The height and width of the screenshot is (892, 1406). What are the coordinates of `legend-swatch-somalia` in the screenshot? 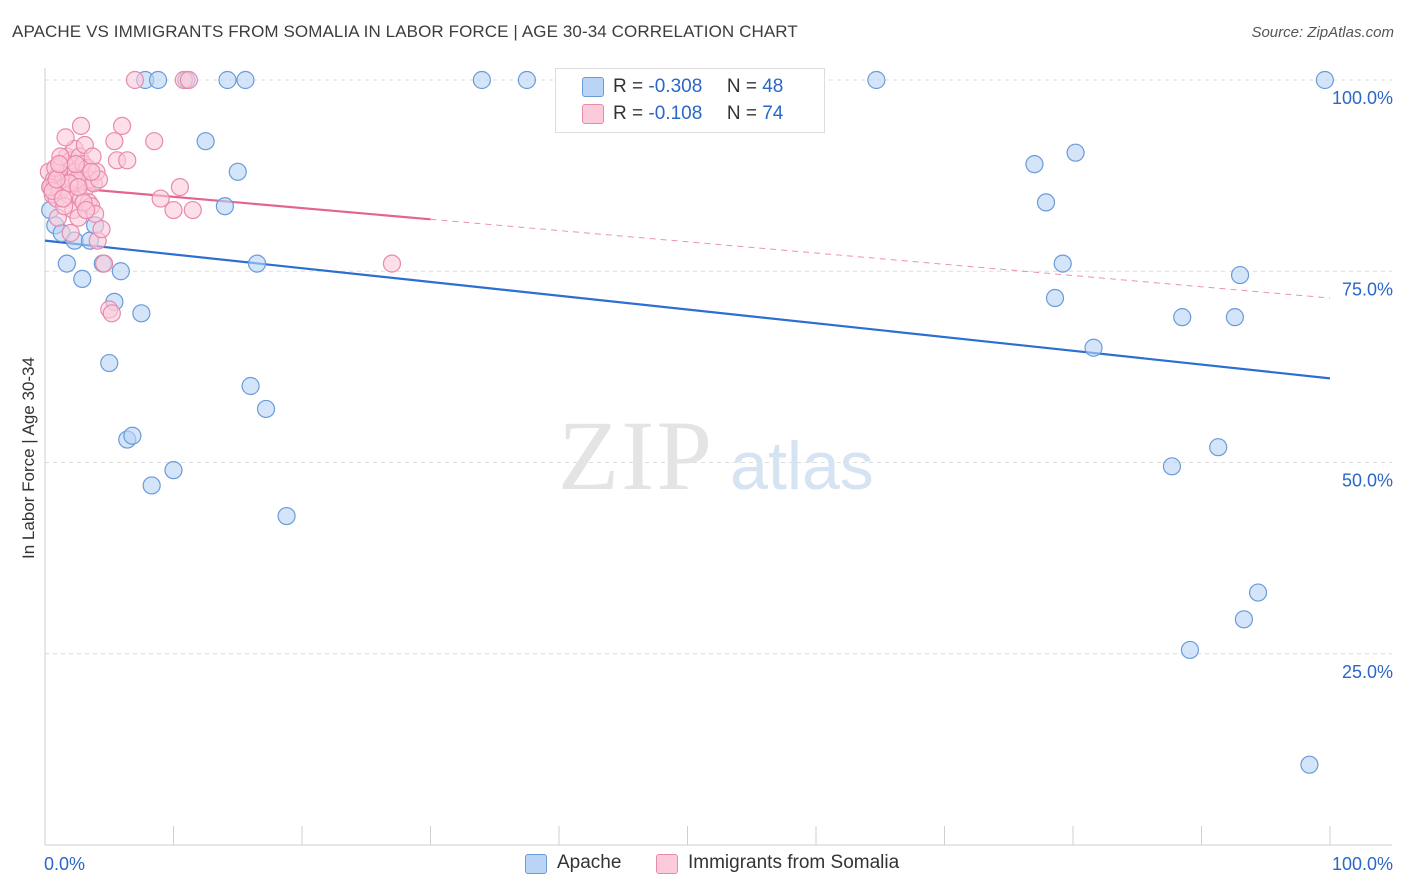 It's located at (593, 114).